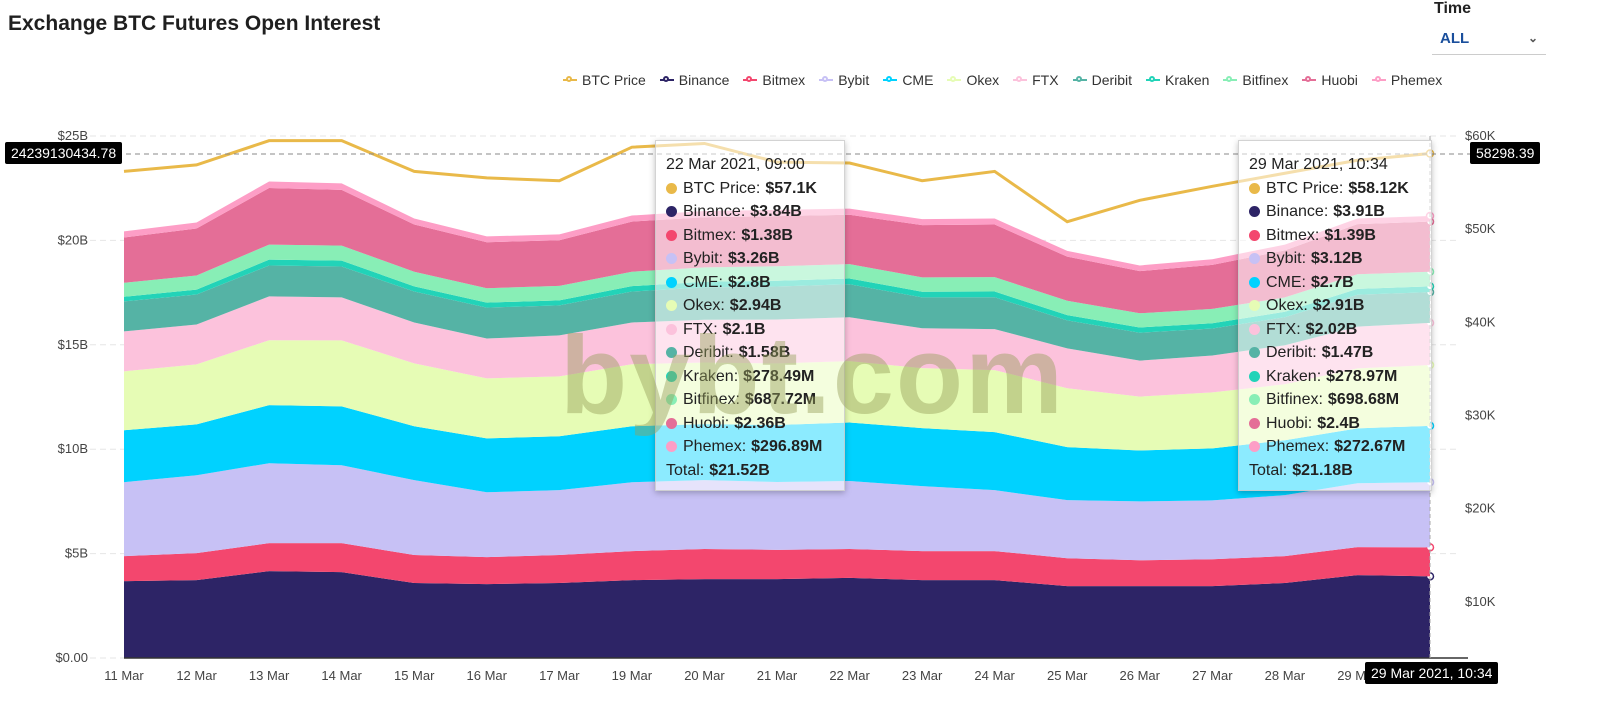 Image resolution: width=1600 pixels, height=711 pixels. What do you see at coordinates (750, 424) in the screenshot?
I see `tooltip-row: Huobi: $2.36B` at bounding box center [750, 424].